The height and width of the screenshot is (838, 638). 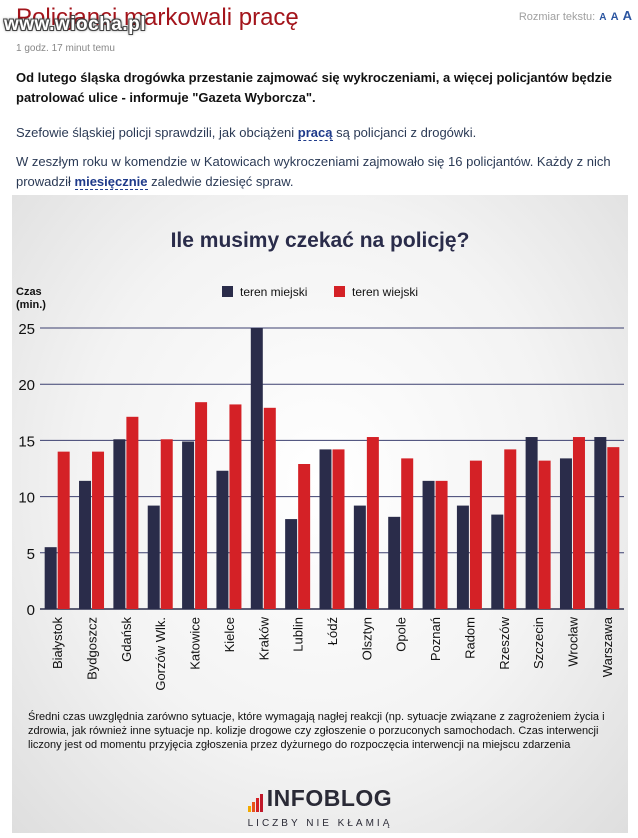 What do you see at coordinates (614, 17) in the screenshot?
I see `text-size-medium: A` at bounding box center [614, 17].